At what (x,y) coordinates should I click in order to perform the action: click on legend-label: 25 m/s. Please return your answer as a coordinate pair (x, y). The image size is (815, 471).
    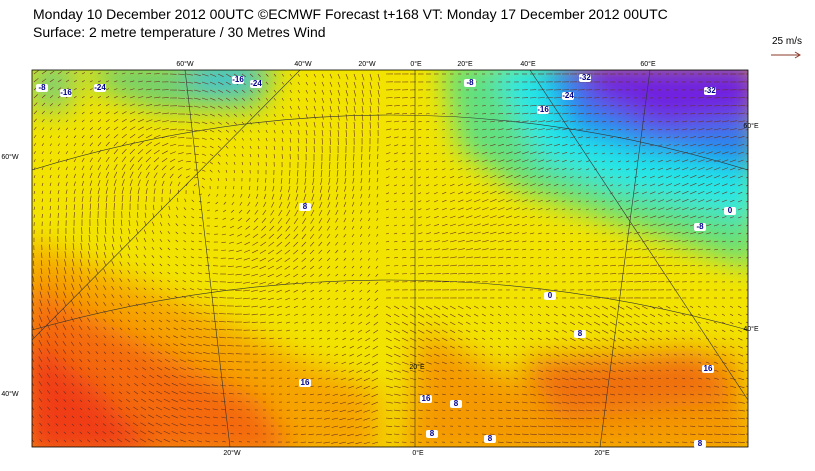
    Looking at the image, I should click on (787, 41).